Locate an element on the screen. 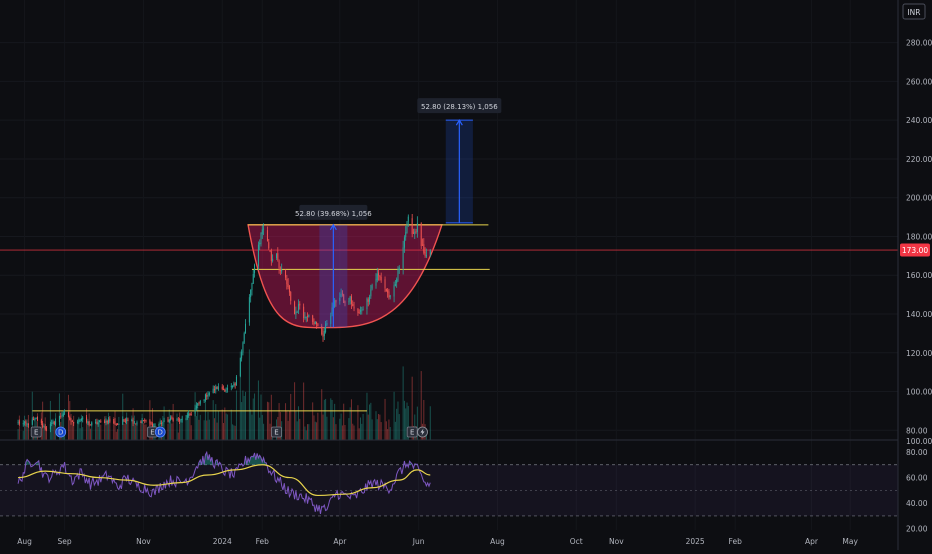 This screenshot has height=554, width=932. lightning-icon is located at coordinates (422, 432).